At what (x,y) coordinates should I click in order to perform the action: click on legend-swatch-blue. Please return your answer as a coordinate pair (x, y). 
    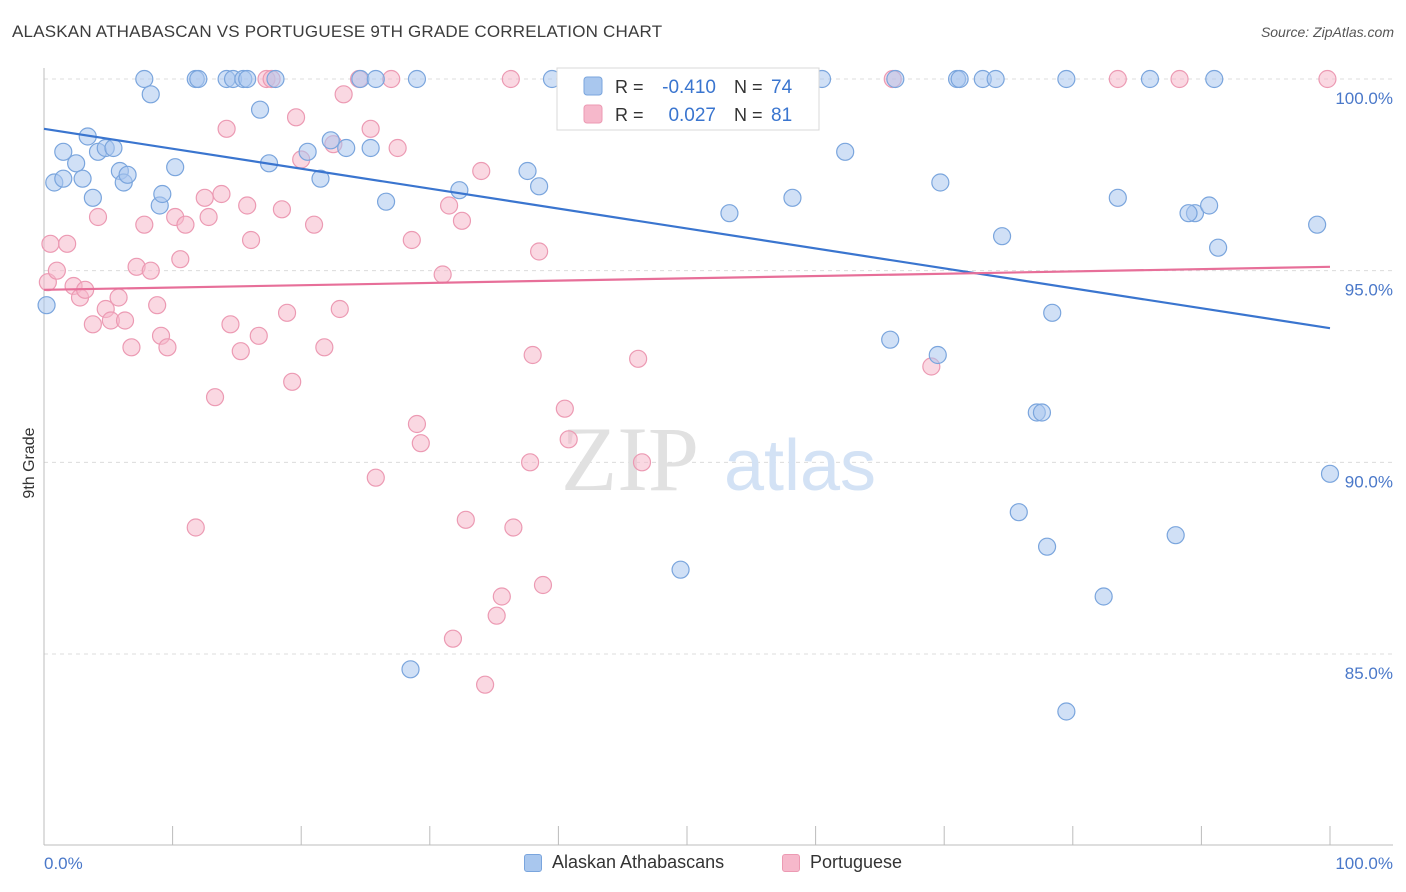
    Looking at the image, I should click on (593, 86).